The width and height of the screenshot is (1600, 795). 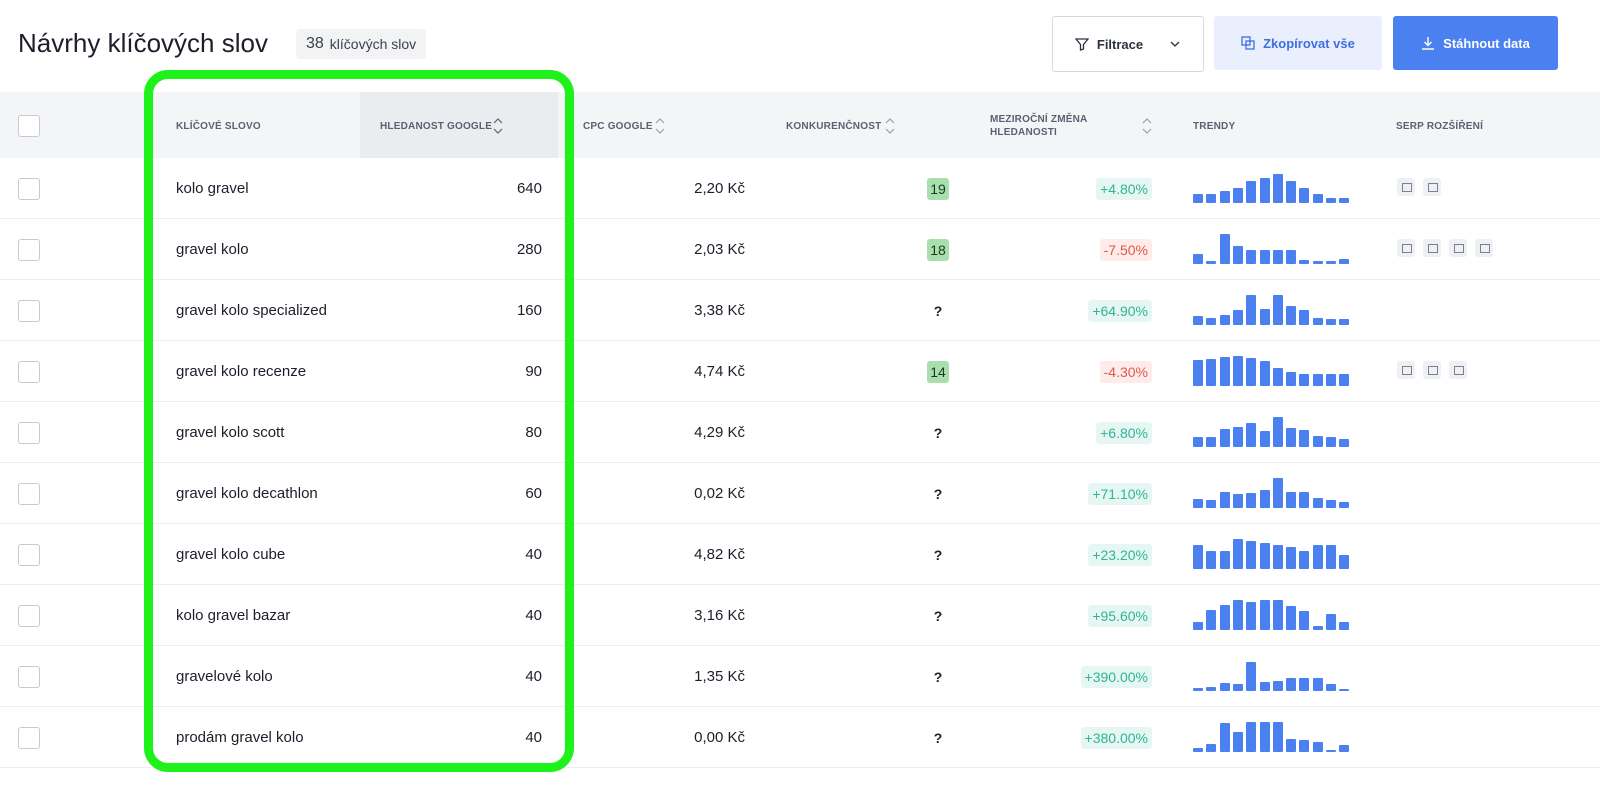 What do you see at coordinates (1120, 310) in the screenshot?
I see `yoy-change: +64.90%` at bounding box center [1120, 310].